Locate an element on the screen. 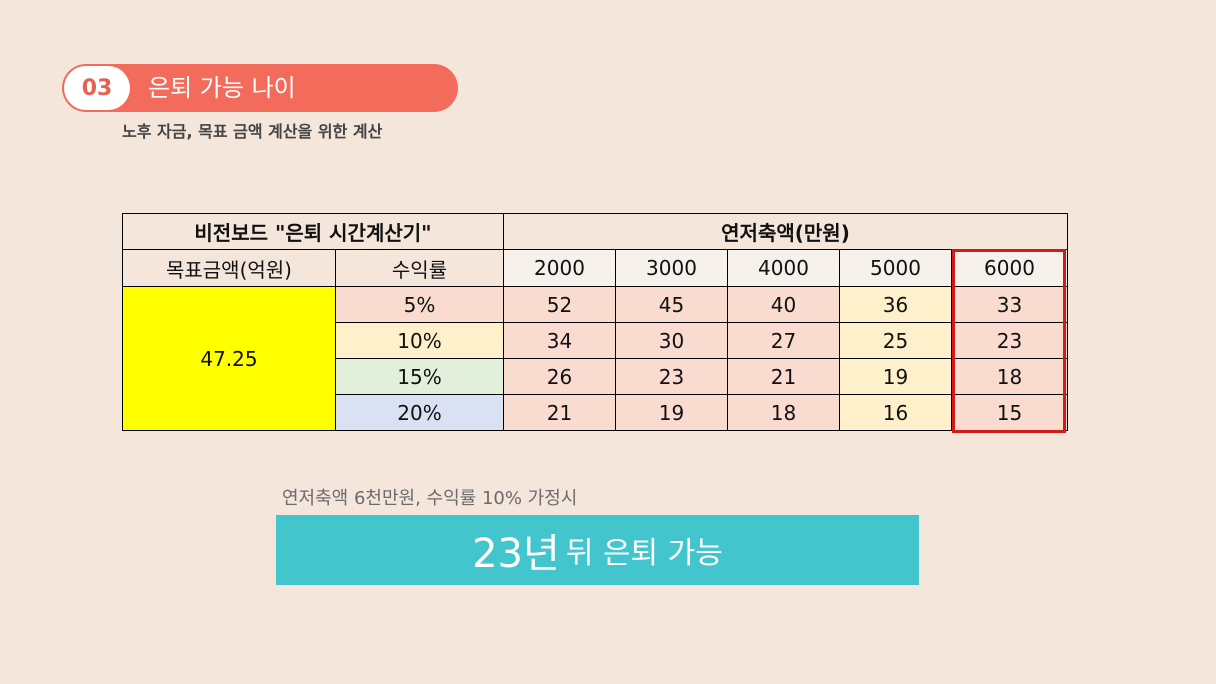 This screenshot has height=684, width=1216. savings-amount: 3000 is located at coordinates (671, 268).